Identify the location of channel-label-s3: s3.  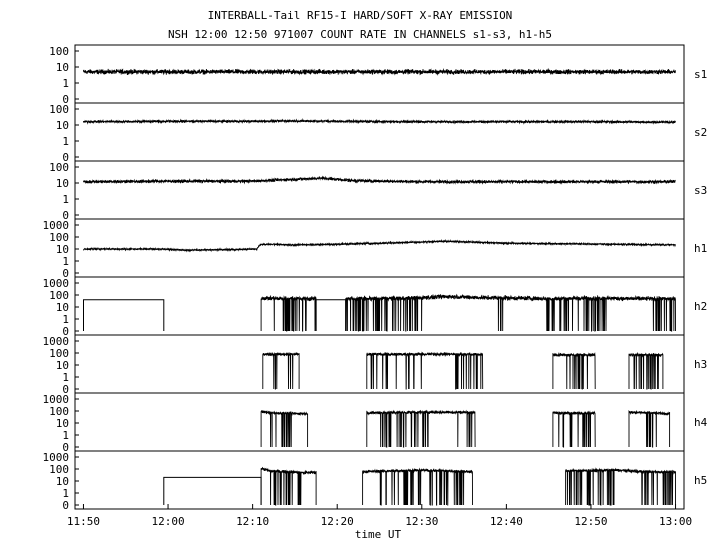
(700, 190).